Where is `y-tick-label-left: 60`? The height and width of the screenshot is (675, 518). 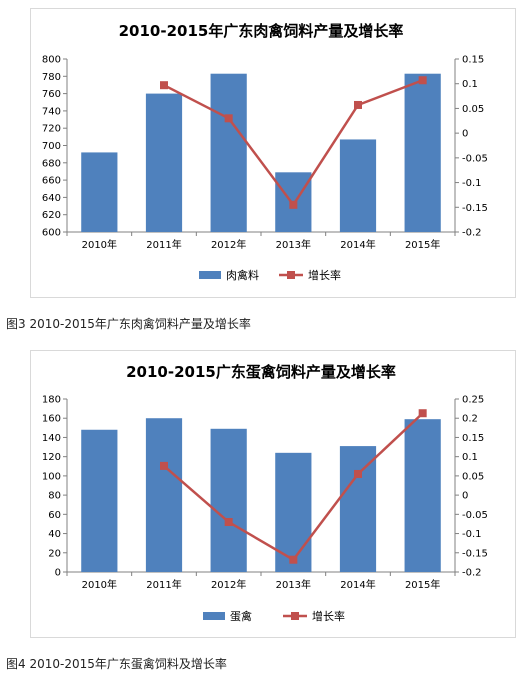
y-tick-label-left: 60 is located at coordinates (54, 515).